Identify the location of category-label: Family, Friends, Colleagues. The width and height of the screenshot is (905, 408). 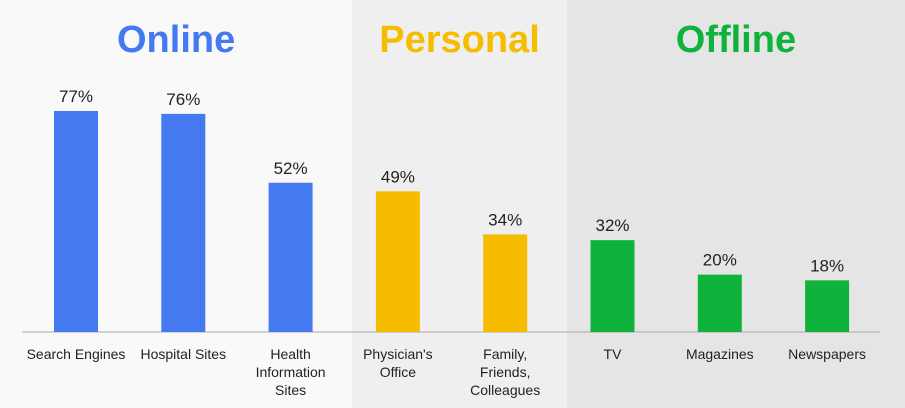
(505, 372).